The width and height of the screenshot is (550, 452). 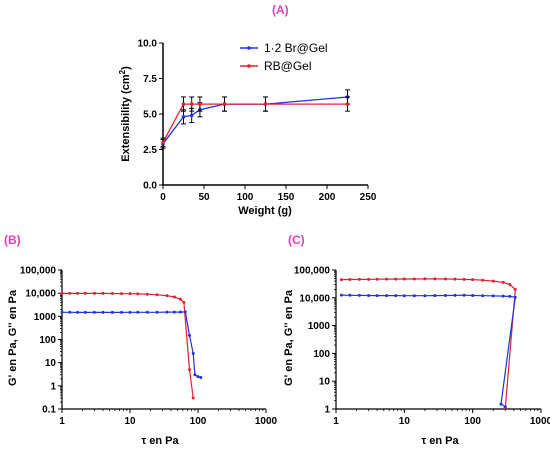 What do you see at coordinates (368, 197) in the screenshot?
I see `chart-a-x-tick-label: 250` at bounding box center [368, 197].